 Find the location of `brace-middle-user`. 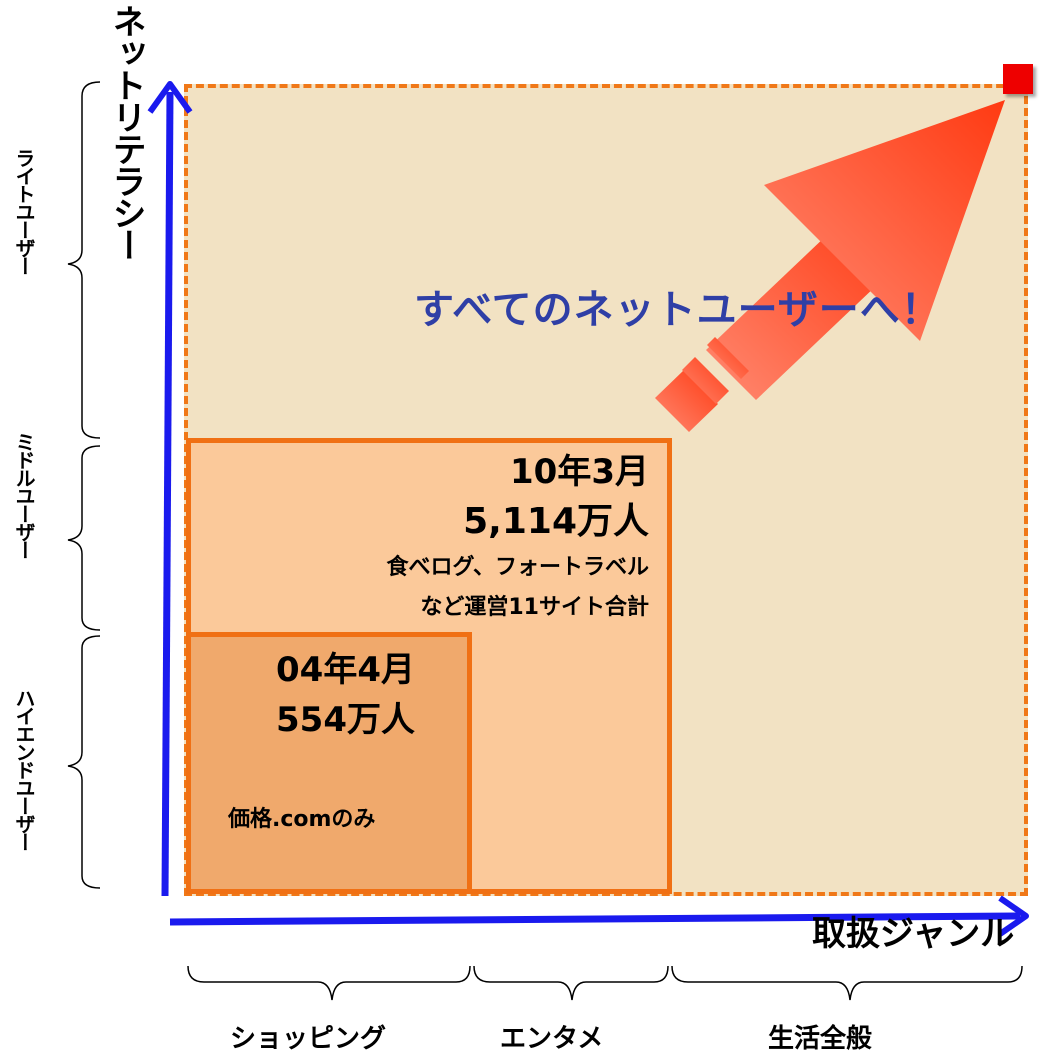

brace-middle-user is located at coordinates (84, 538).